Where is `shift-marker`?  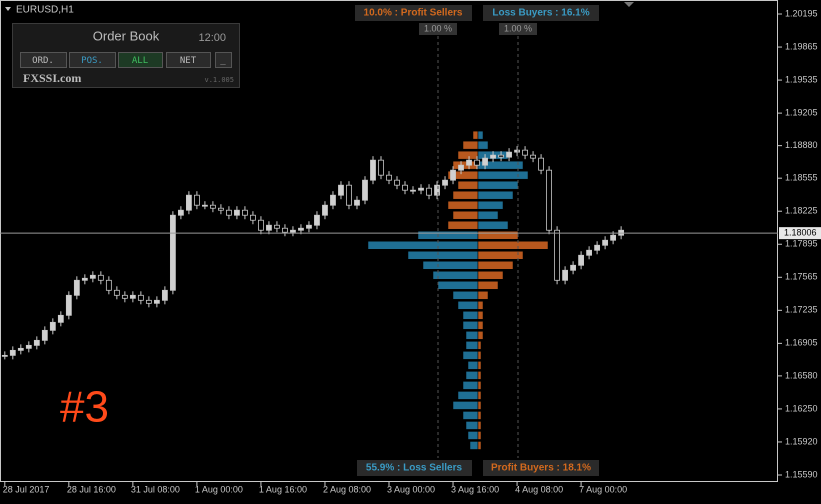
shift-marker is located at coordinates (629, 4).